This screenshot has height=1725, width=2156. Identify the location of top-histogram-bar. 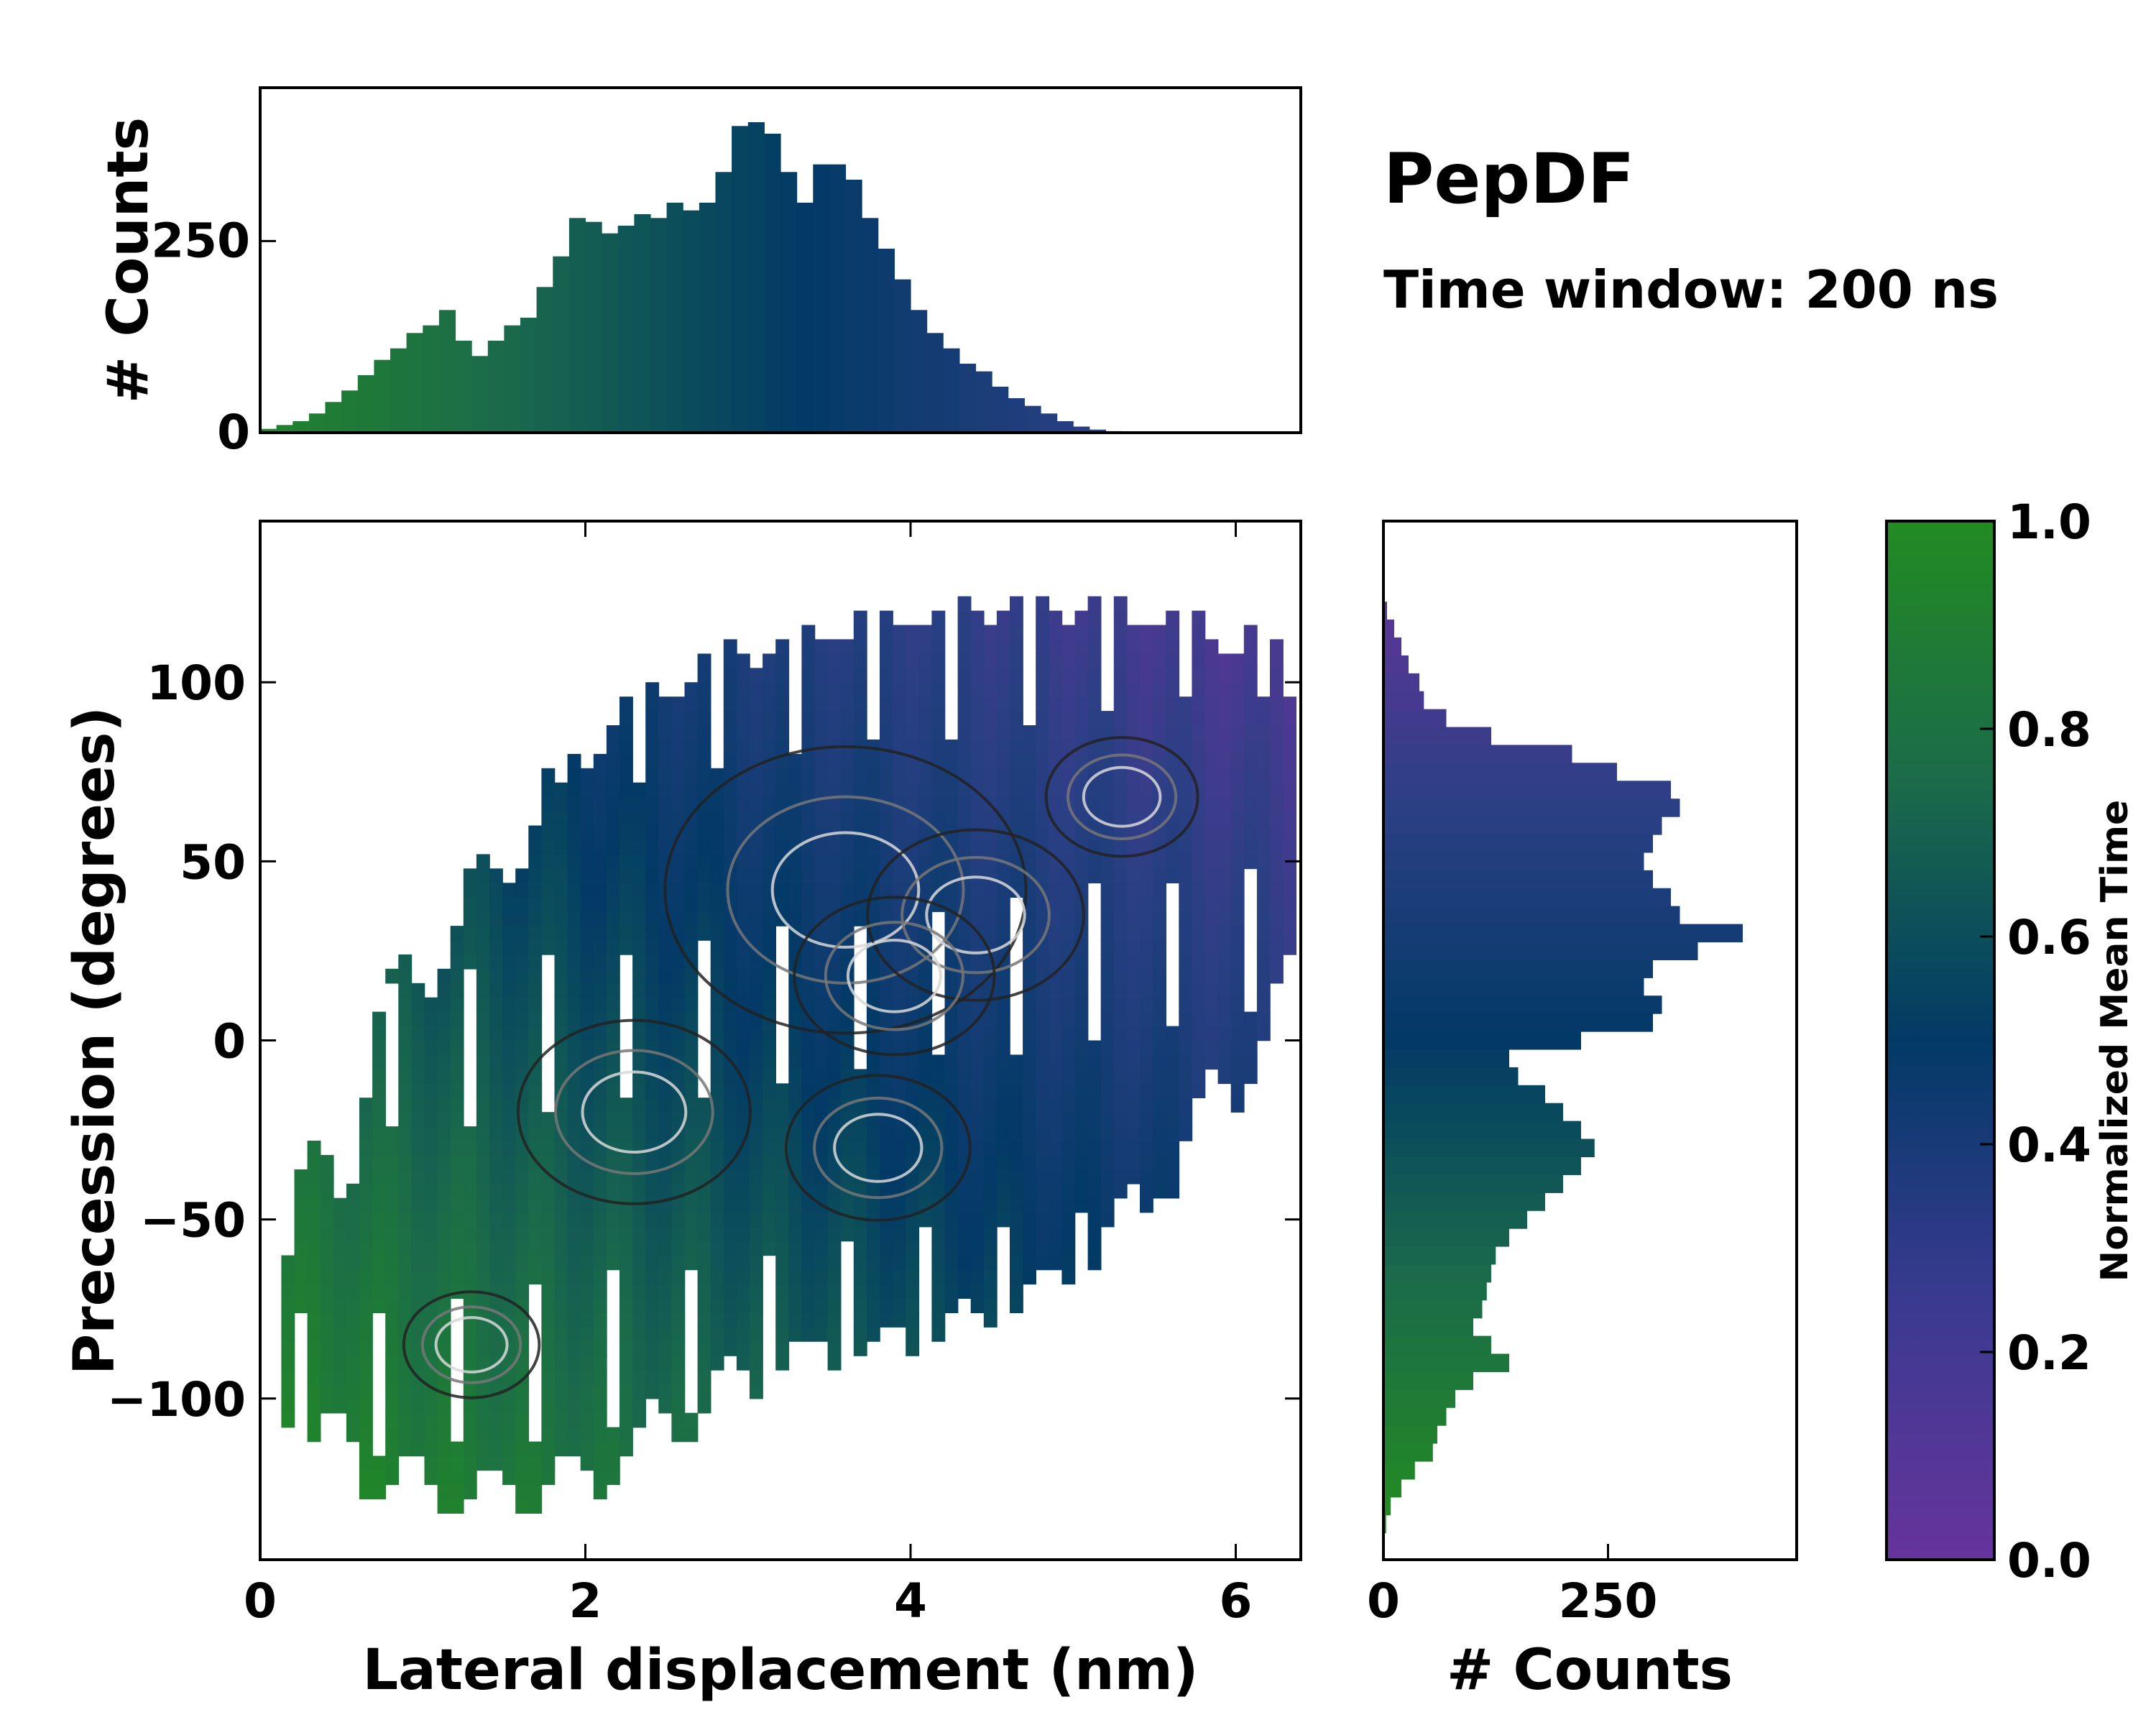
(789, 302).